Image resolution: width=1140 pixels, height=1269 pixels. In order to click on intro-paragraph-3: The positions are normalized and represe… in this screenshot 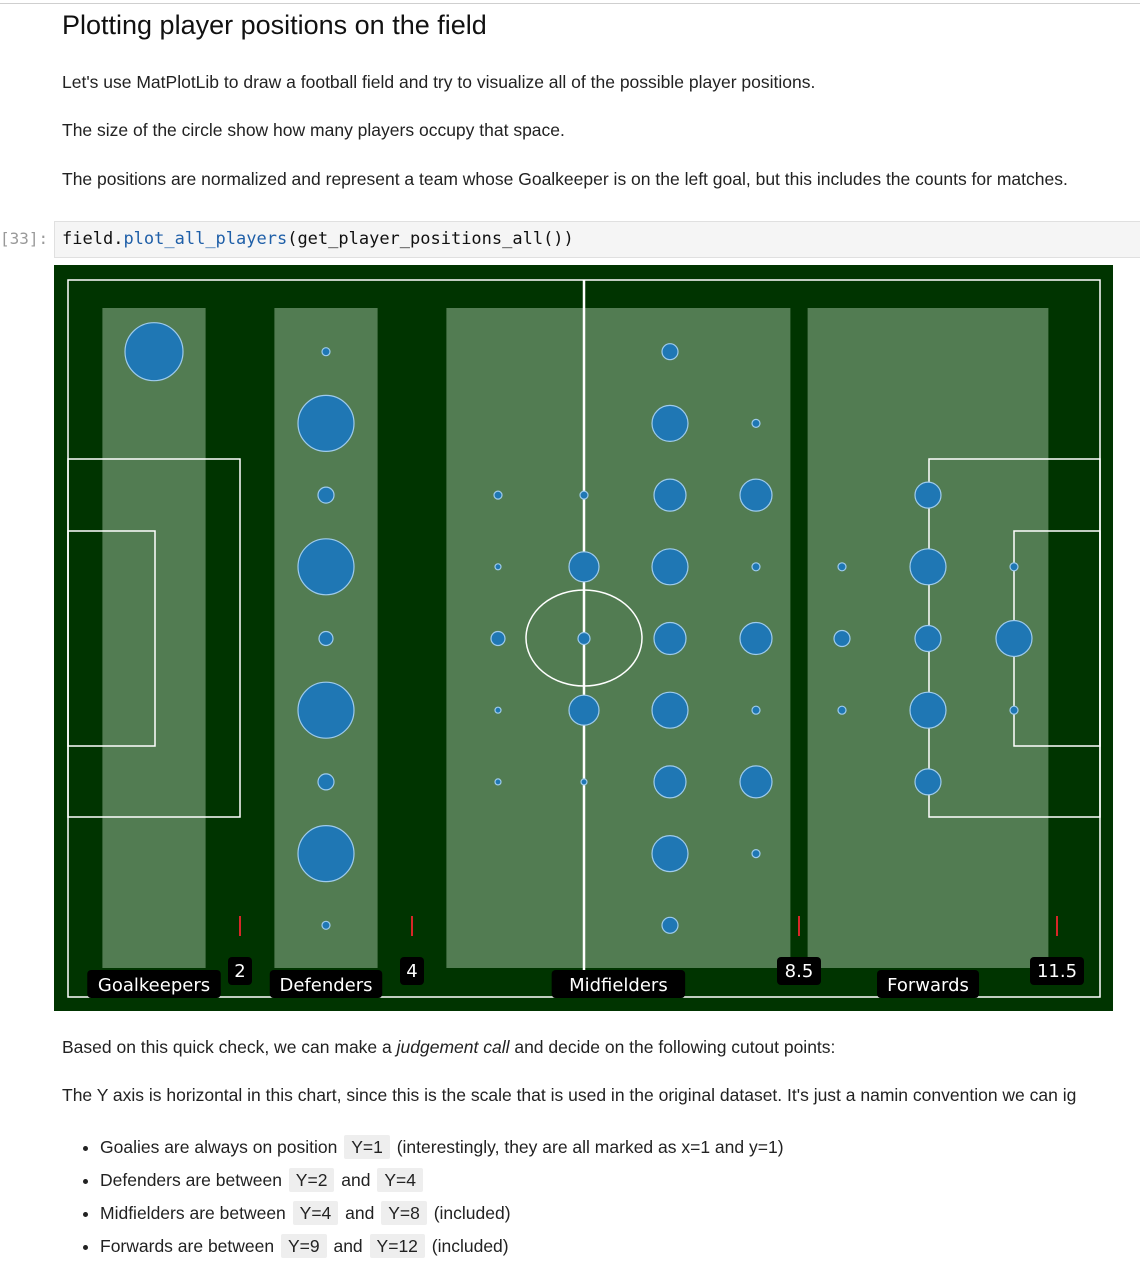, I will do `click(565, 179)`.